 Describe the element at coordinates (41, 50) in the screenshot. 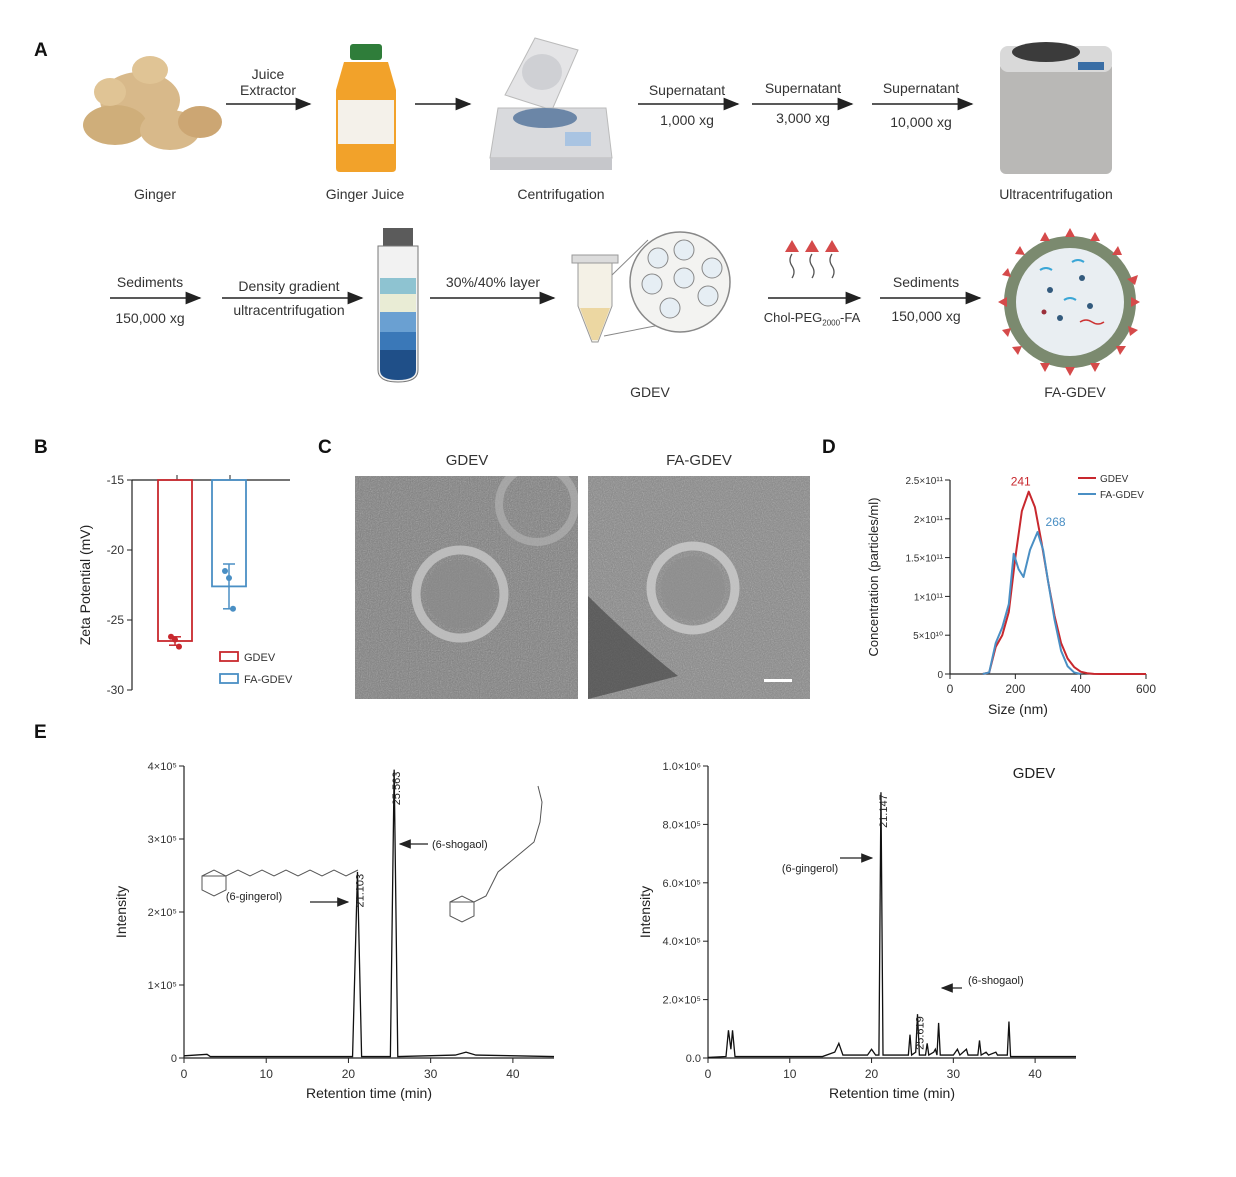

I see `panel-label-a: A` at that location.